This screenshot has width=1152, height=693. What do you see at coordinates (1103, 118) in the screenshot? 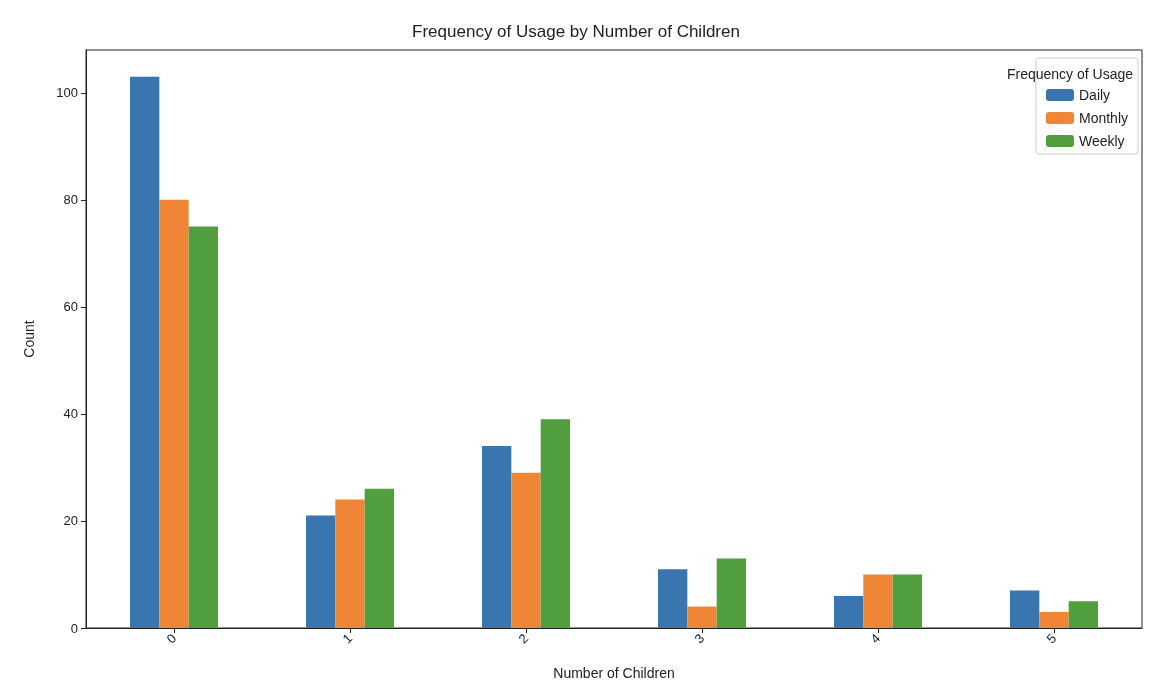
I see `legend-label: Monthly` at bounding box center [1103, 118].